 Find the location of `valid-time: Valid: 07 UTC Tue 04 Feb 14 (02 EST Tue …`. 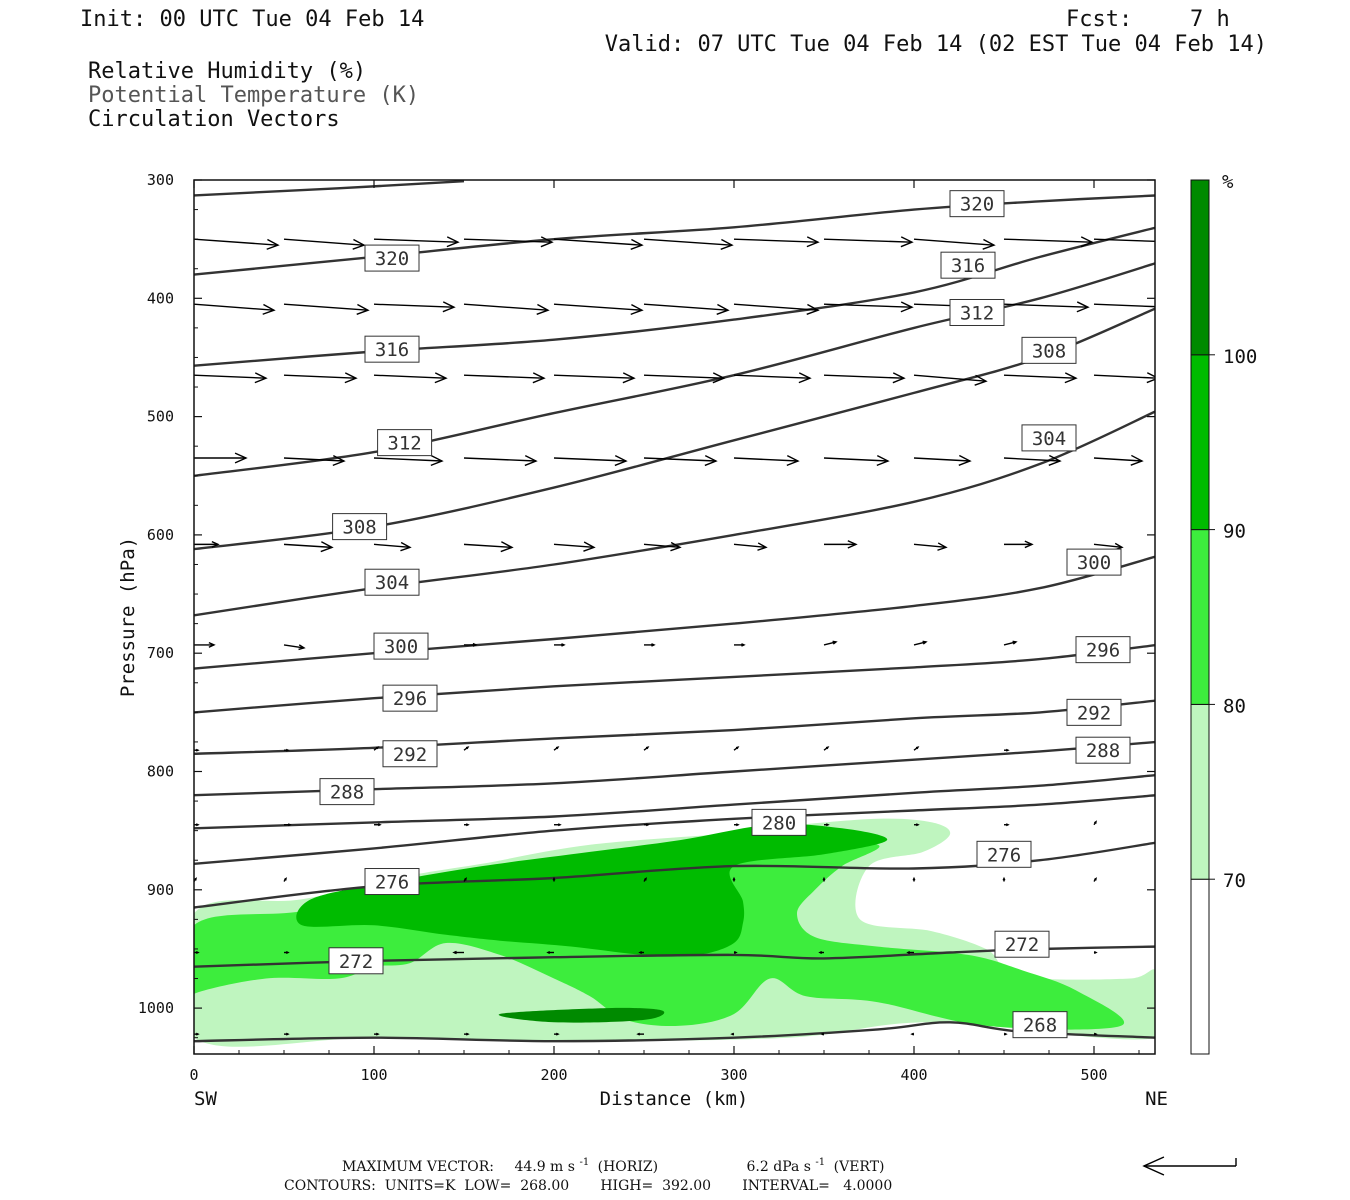

valid-time: Valid: 07 UTC Tue 04 Feb 14 (02 EST Tue … is located at coordinates (936, 44).